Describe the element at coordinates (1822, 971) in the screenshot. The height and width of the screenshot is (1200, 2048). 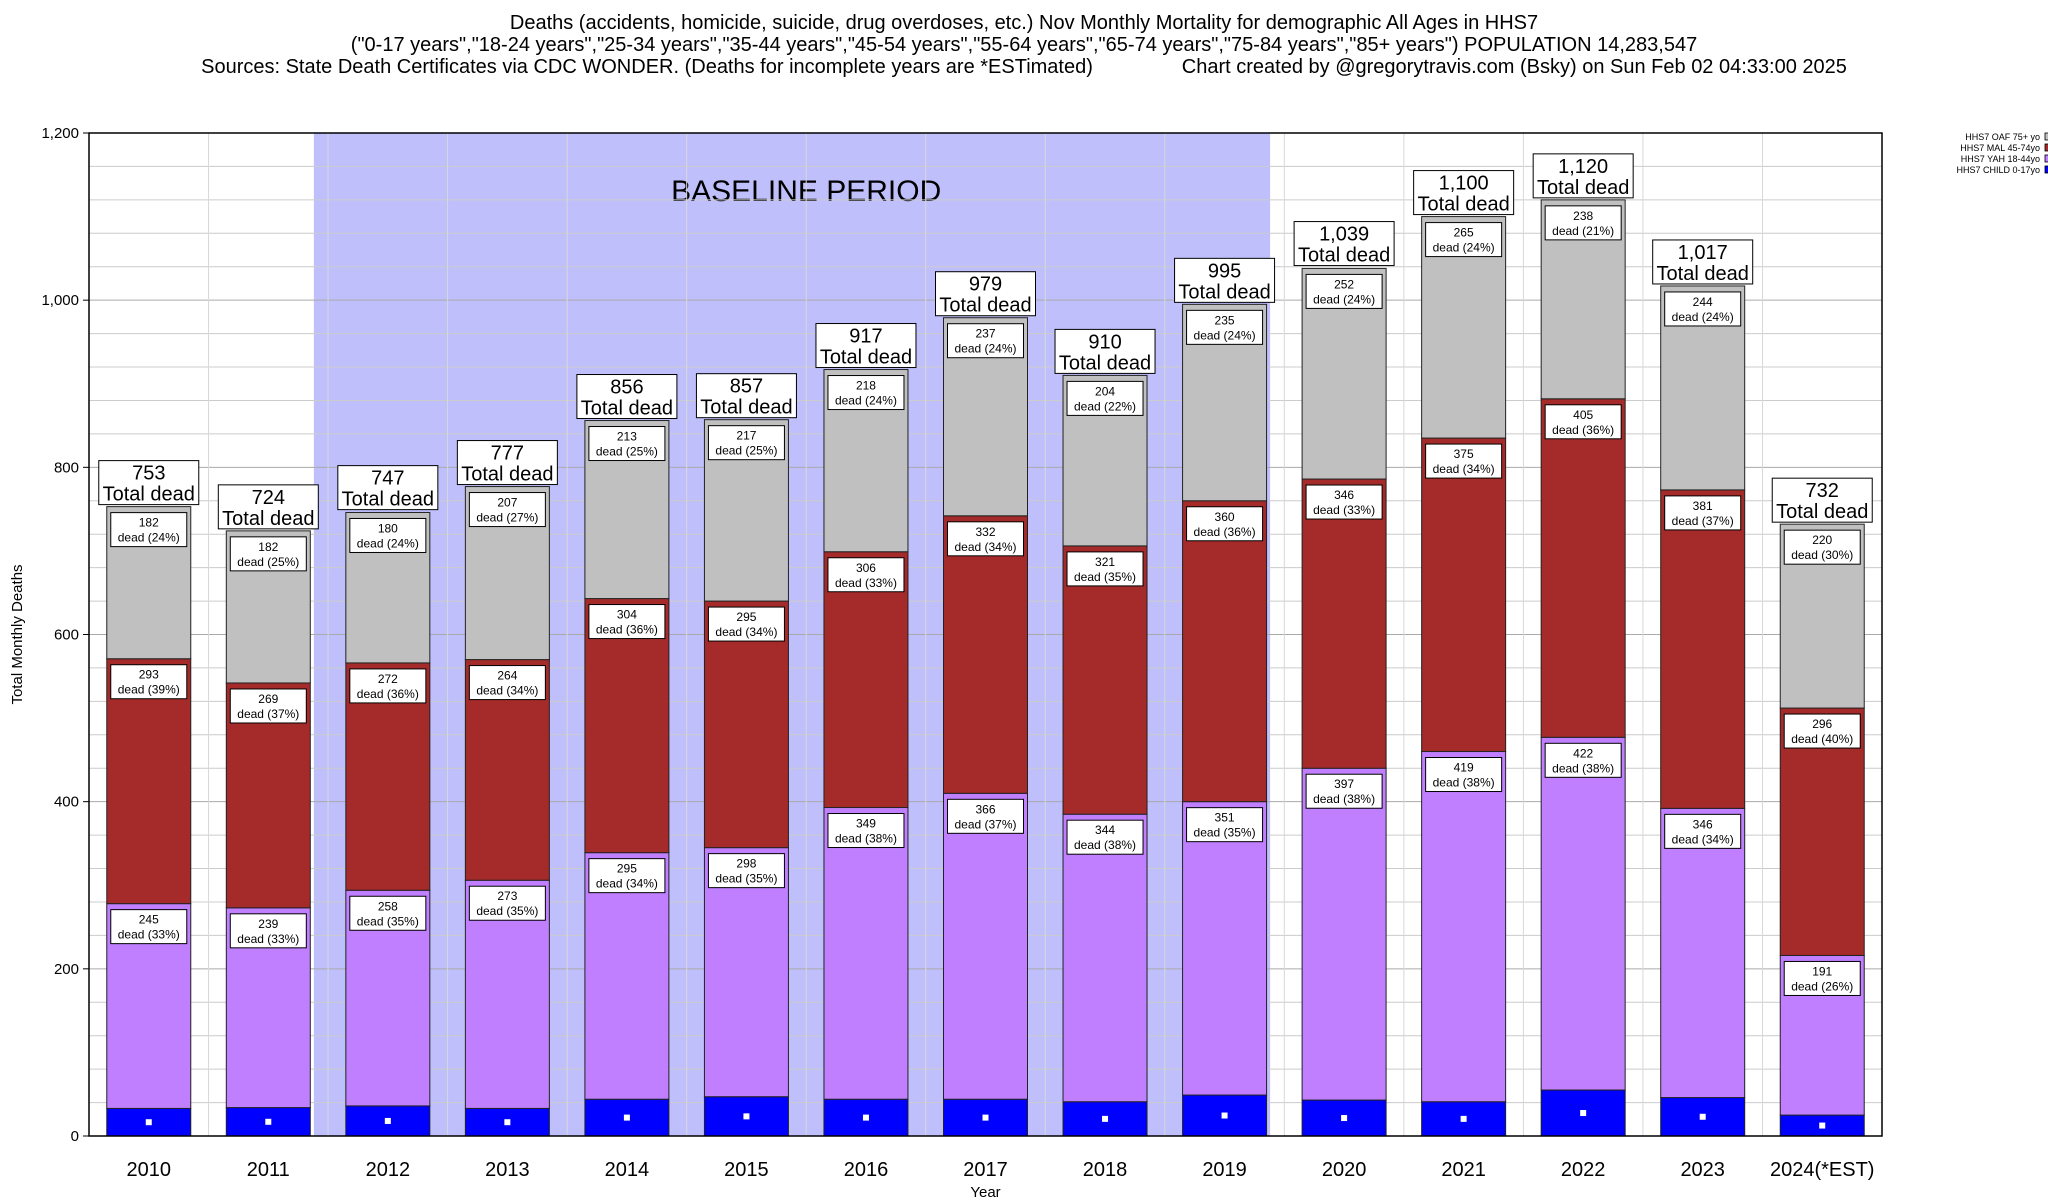
I see `data-label-value: 191` at that location.